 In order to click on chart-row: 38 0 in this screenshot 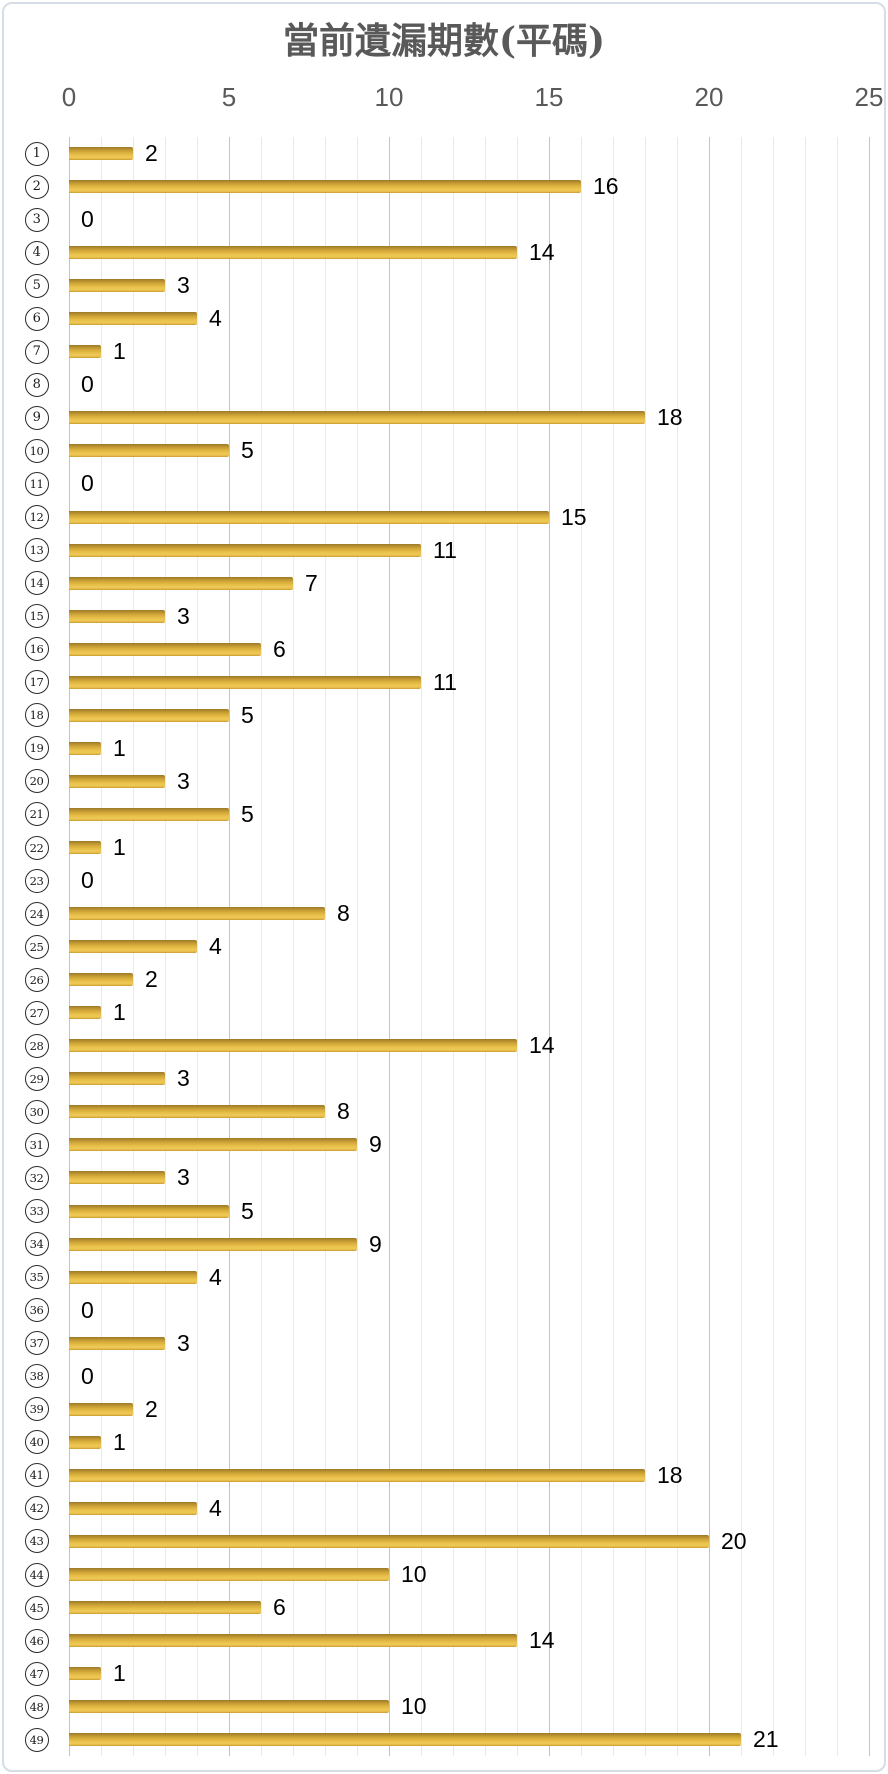, I will do `click(444, 1376)`.